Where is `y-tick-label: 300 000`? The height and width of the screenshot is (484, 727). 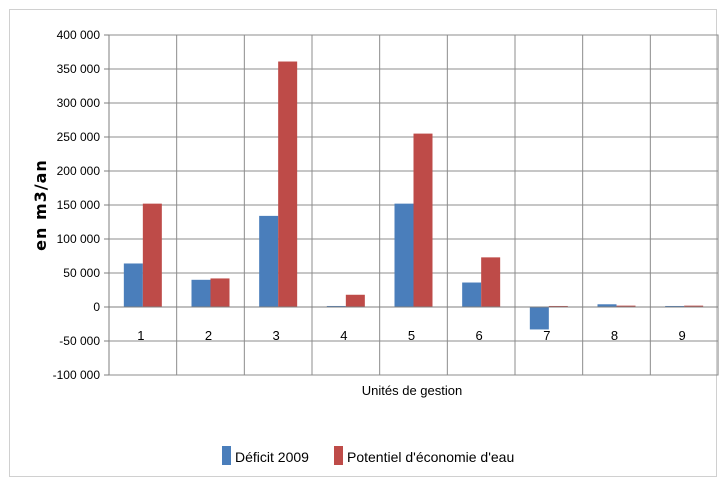
y-tick-label: 300 000 is located at coordinates (79, 103).